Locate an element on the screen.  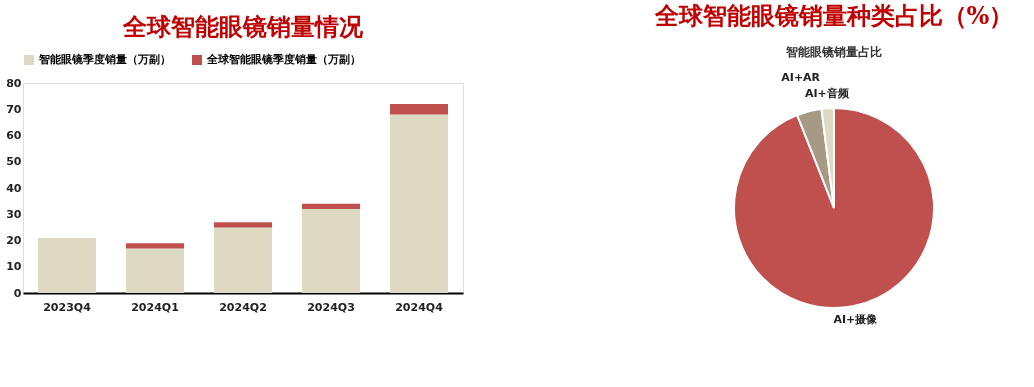
x-tick-label: 2024Q3 is located at coordinates (331, 307).